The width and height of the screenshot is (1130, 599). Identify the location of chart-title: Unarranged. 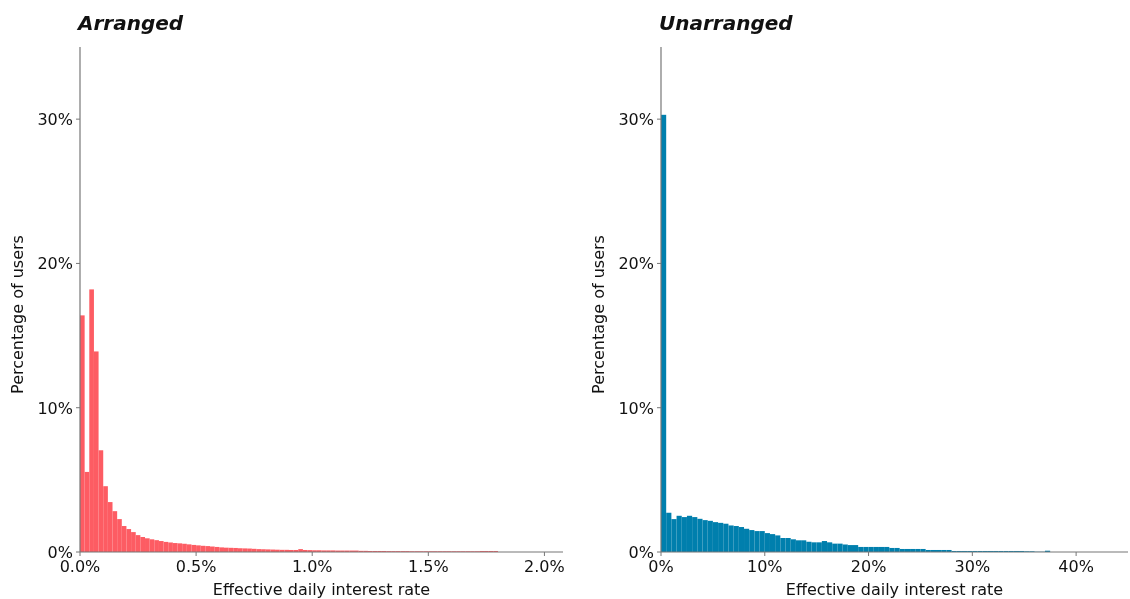
(726, 23).